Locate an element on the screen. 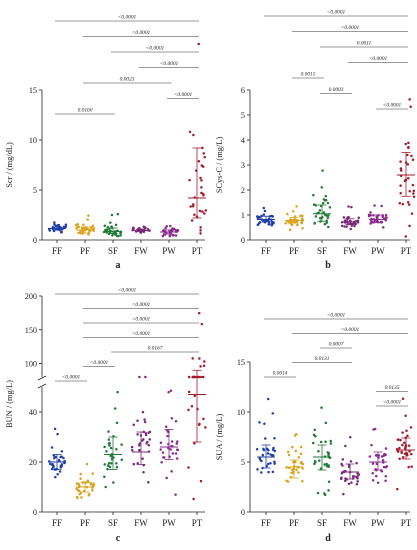 Image resolution: width=417 pixels, height=550 pixels. y-axis-label: Scr / (mg/dL) is located at coordinates (9, 165).